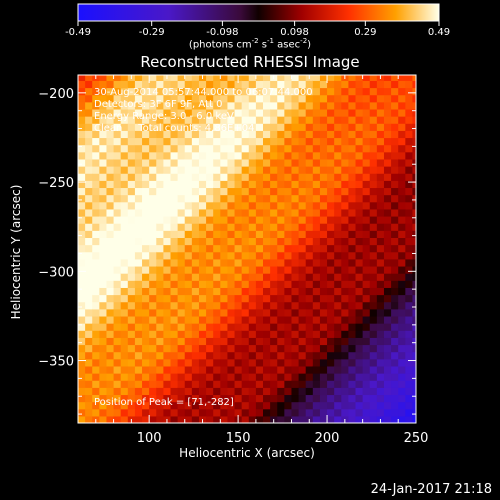 This screenshot has width=500, height=500. I want to click on annotation-counts: Clean Total counts: 4.86E+04, so click(174, 128).